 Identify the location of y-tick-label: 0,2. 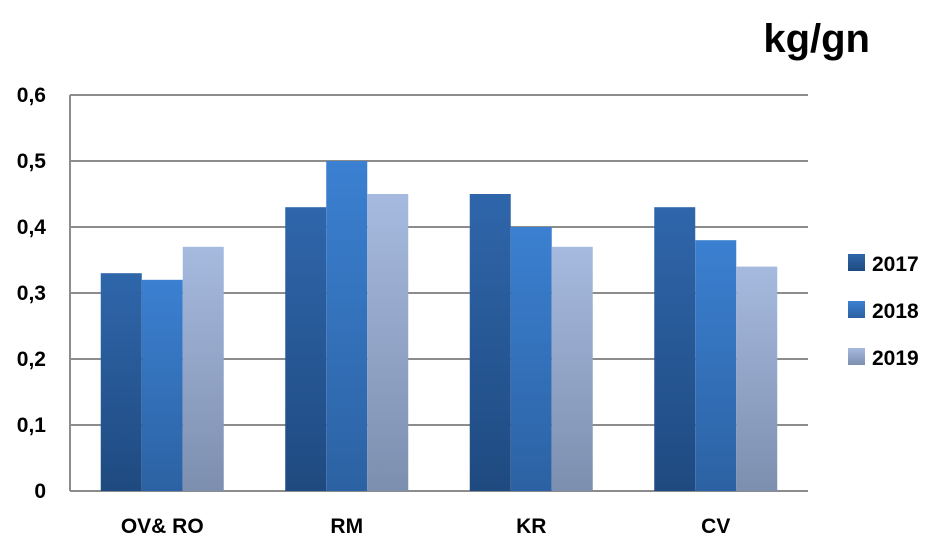
(31, 359).